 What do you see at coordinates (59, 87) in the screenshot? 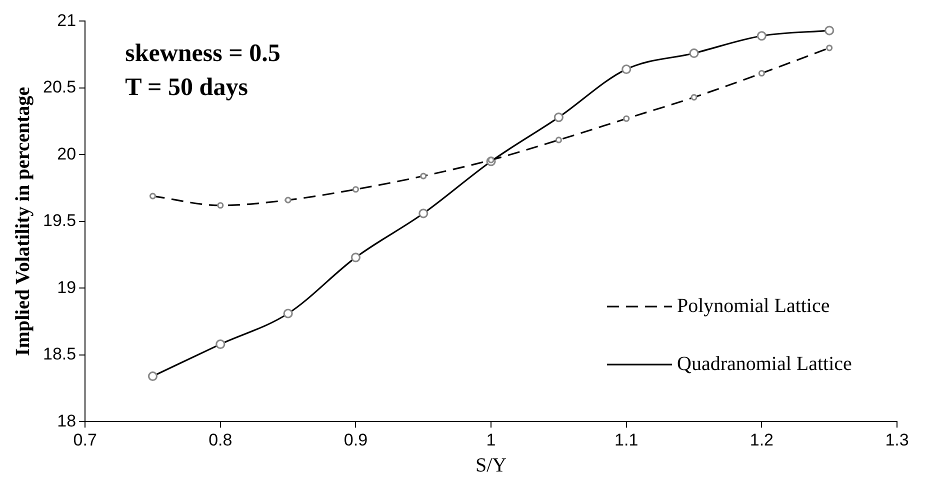
I see `y-tick-label: 20.5` at bounding box center [59, 87].